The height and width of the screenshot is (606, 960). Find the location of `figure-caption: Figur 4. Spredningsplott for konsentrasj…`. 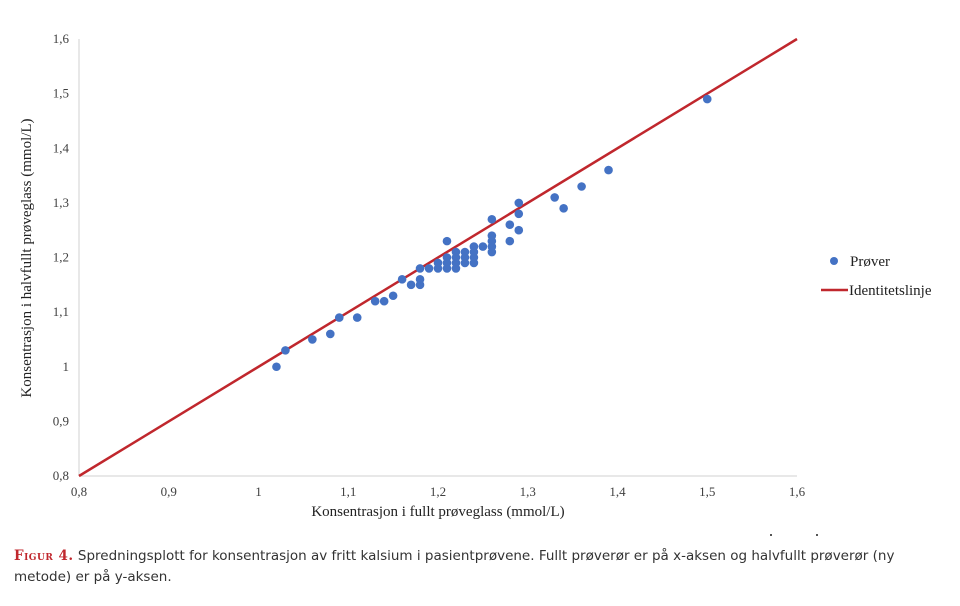

figure-caption: Figur 4. Spredningsplott for konsentrasj… is located at coordinates (479, 567).